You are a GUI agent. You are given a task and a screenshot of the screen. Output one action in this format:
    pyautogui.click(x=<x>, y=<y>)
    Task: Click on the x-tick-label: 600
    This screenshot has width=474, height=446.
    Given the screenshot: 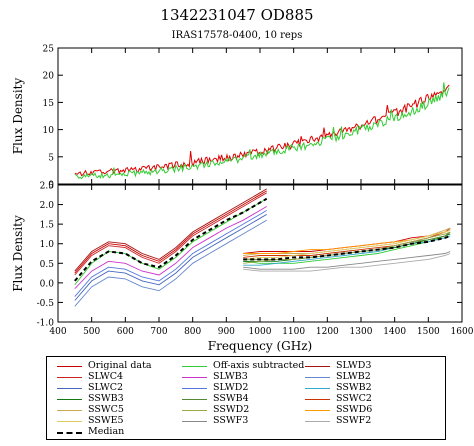 What is the action you would take?
    pyautogui.click(x=125, y=332)
    